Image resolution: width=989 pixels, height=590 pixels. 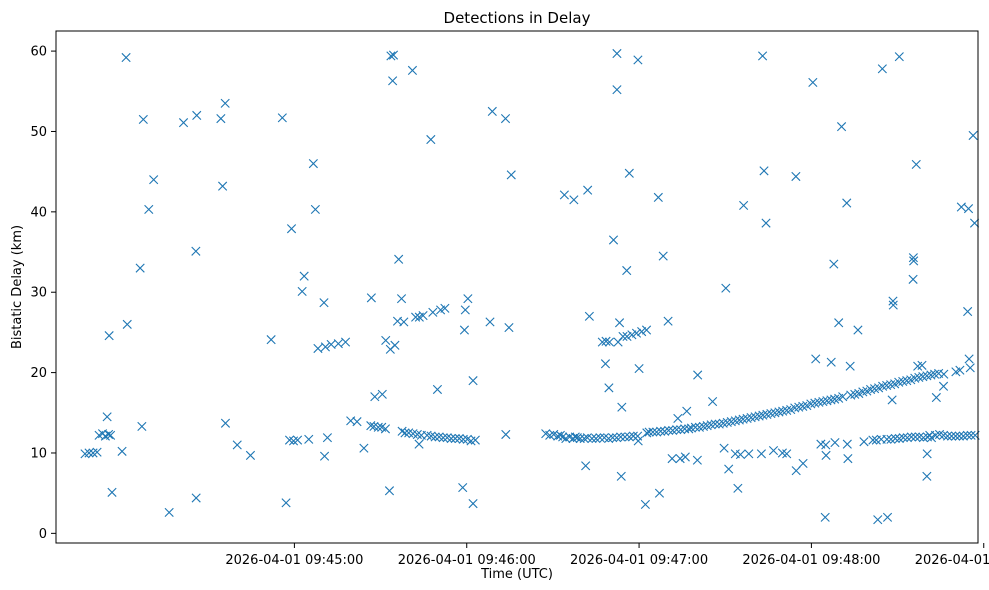 What do you see at coordinates (38, 293) in the screenshot?
I see `y-tick-label: 30` at bounding box center [38, 293].